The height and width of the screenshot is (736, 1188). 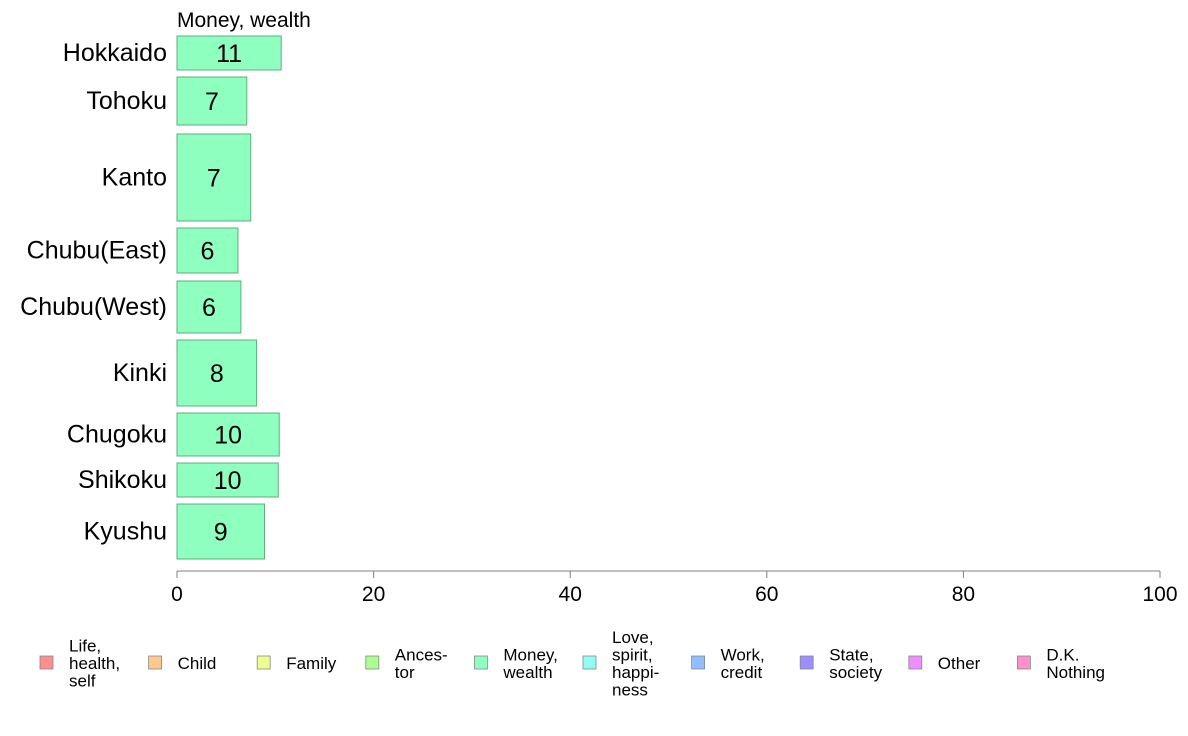 What do you see at coordinates (530, 654) in the screenshot?
I see `legend-label: Money,` at bounding box center [530, 654].